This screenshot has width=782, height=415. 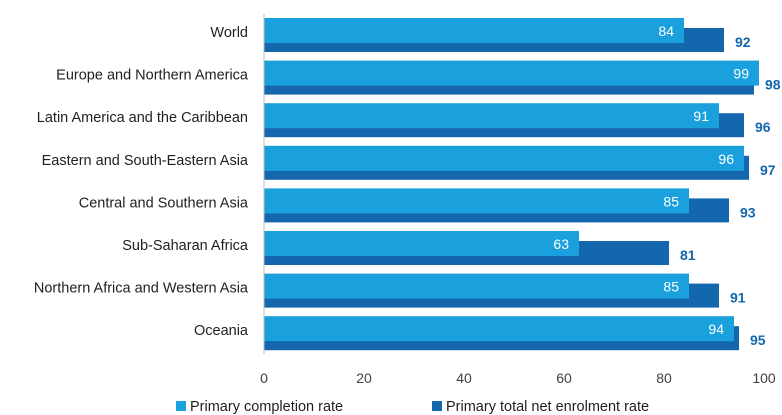 What do you see at coordinates (152, 76) in the screenshot?
I see `category-label: Europe and Northern America` at bounding box center [152, 76].